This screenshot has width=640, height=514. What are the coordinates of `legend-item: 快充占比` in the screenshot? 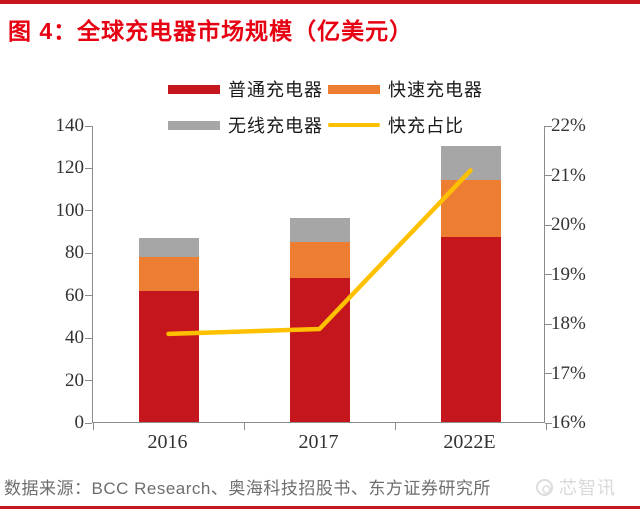 It's located at (405, 125).